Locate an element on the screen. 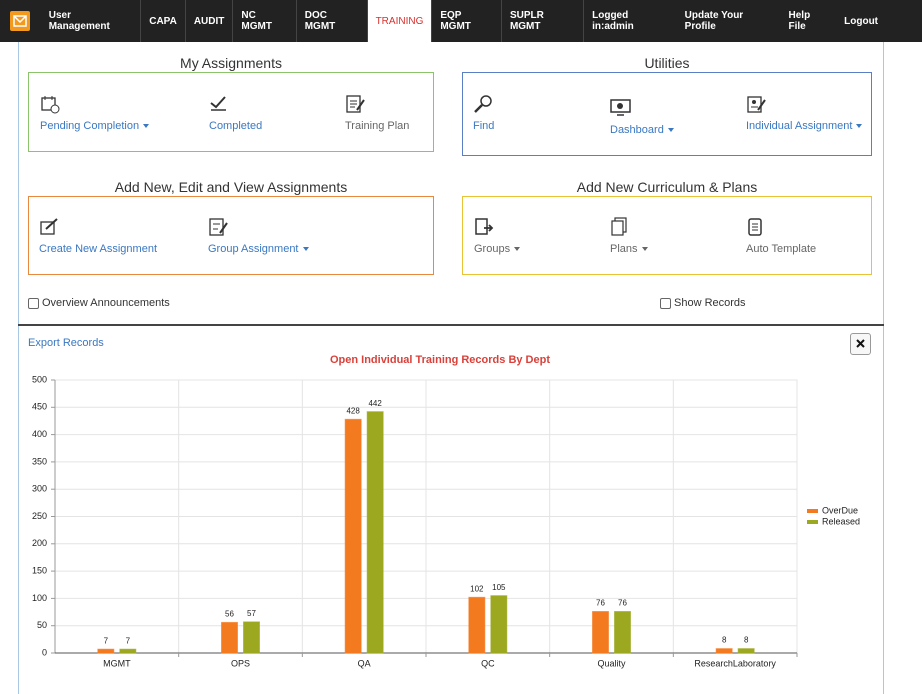 This screenshot has height=694, width=922. x-tick-label: OPS is located at coordinates (240, 663).